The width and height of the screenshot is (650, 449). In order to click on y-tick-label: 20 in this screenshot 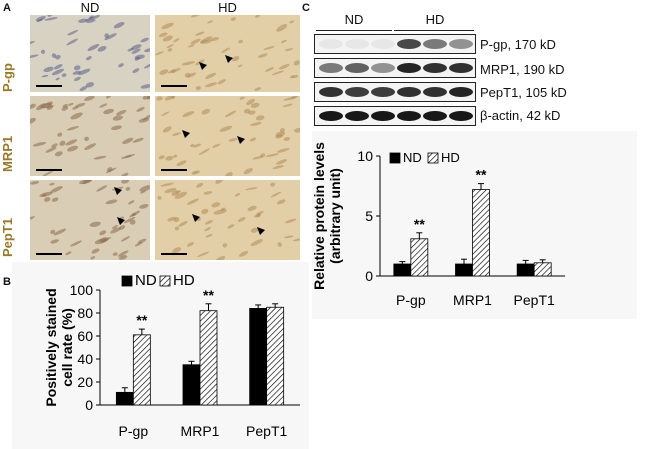, I will do `click(85, 382)`.